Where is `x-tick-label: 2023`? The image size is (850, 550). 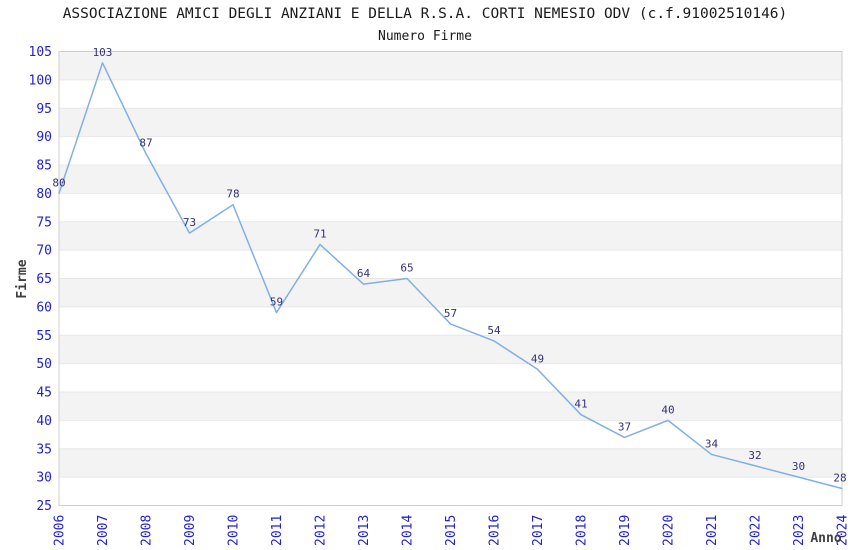
x-tick-label: 2023 is located at coordinates (799, 530).